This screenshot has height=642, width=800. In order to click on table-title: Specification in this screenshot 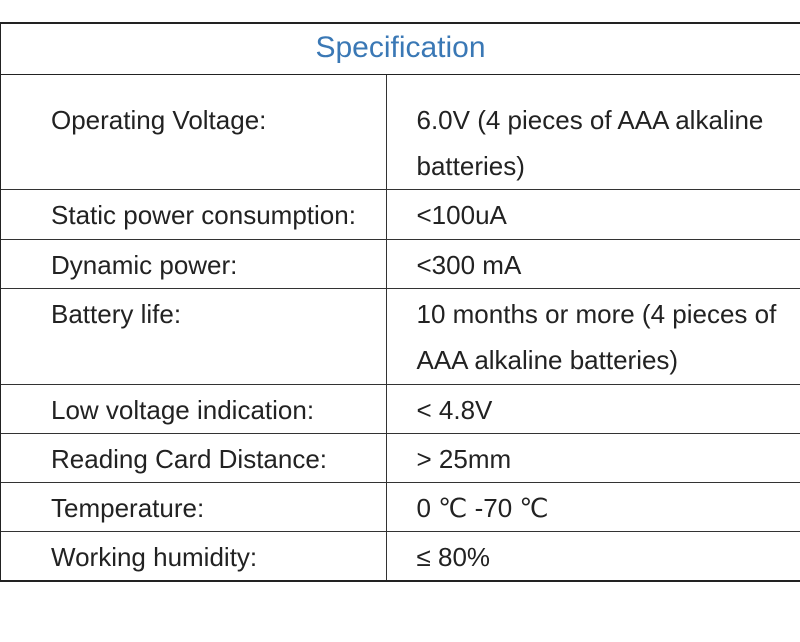, I will do `click(400, 49)`.